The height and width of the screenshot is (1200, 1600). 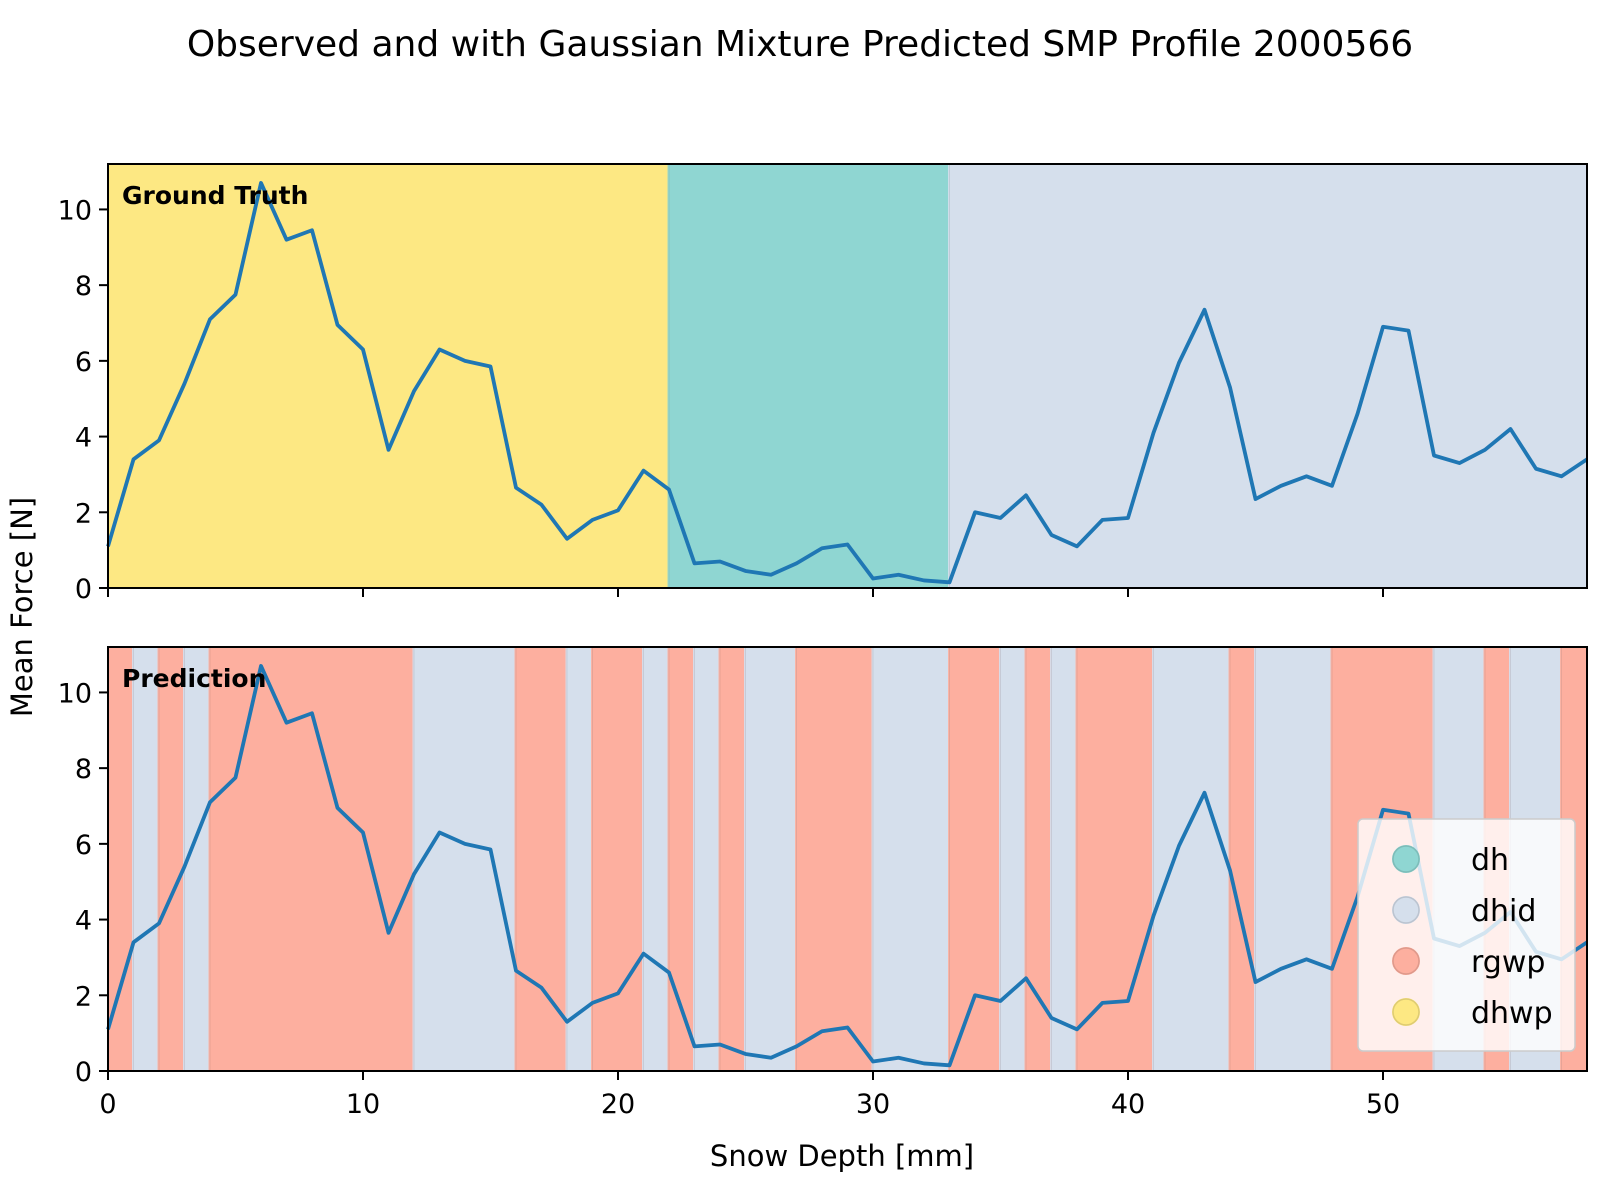 What do you see at coordinates (107, 1104) in the screenshot?
I see `x-tick-label: 0` at bounding box center [107, 1104].